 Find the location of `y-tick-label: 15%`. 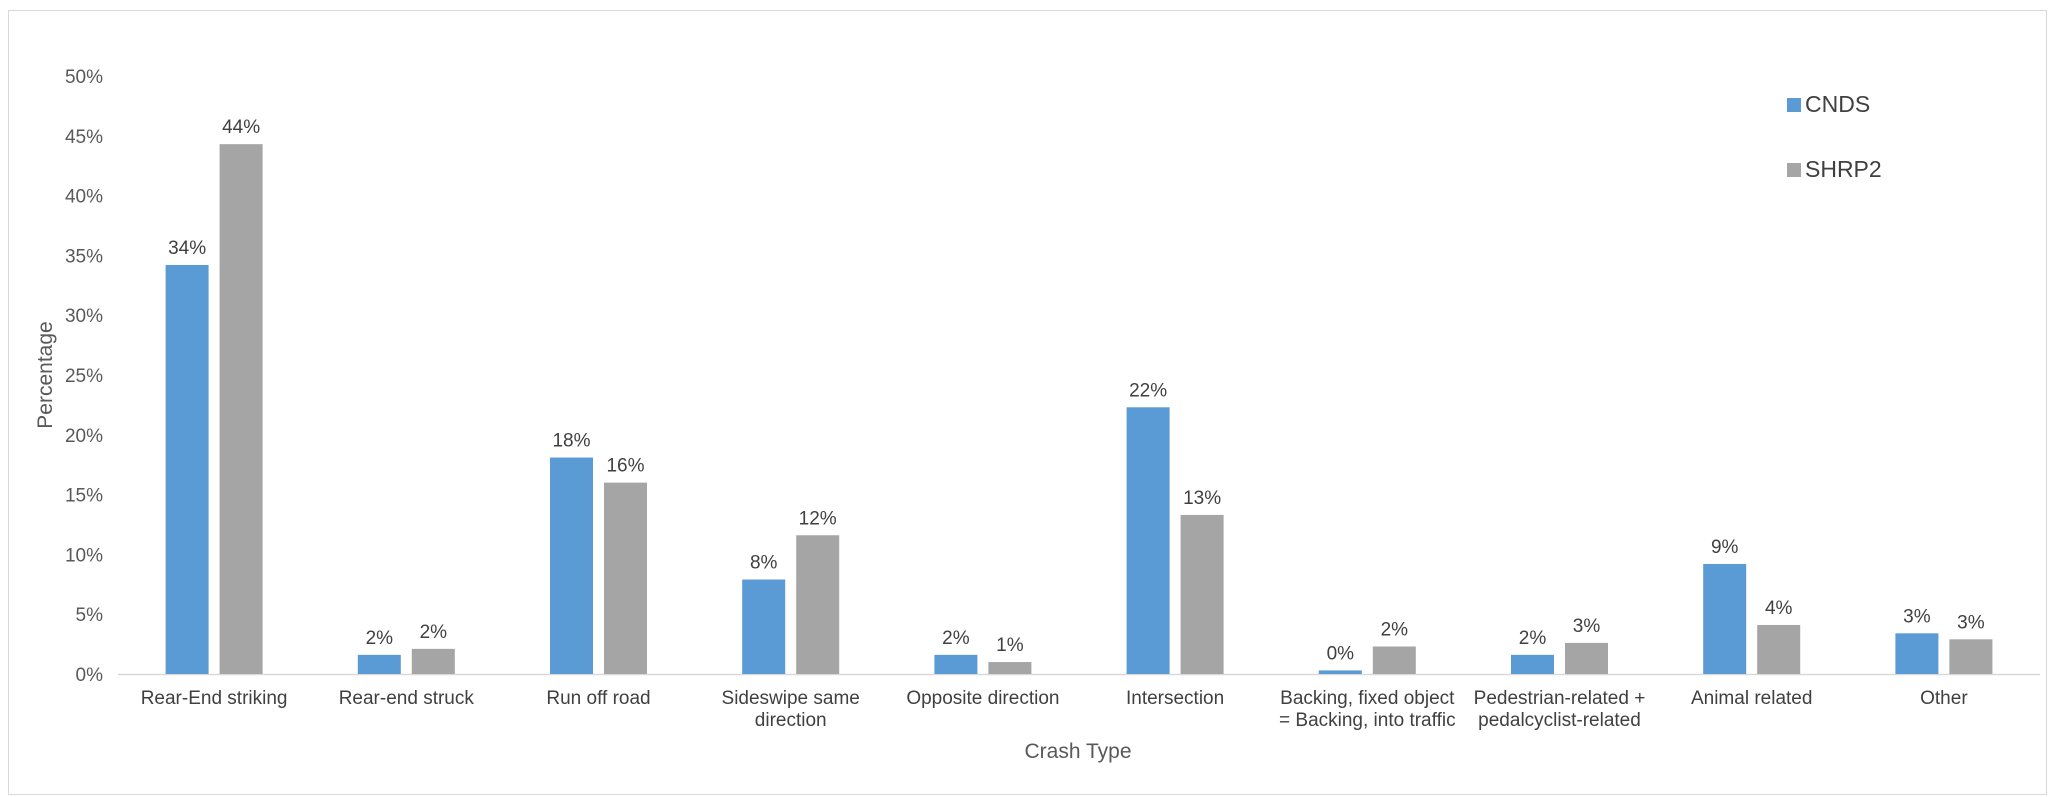

y-tick-label: 15% is located at coordinates (84, 496).